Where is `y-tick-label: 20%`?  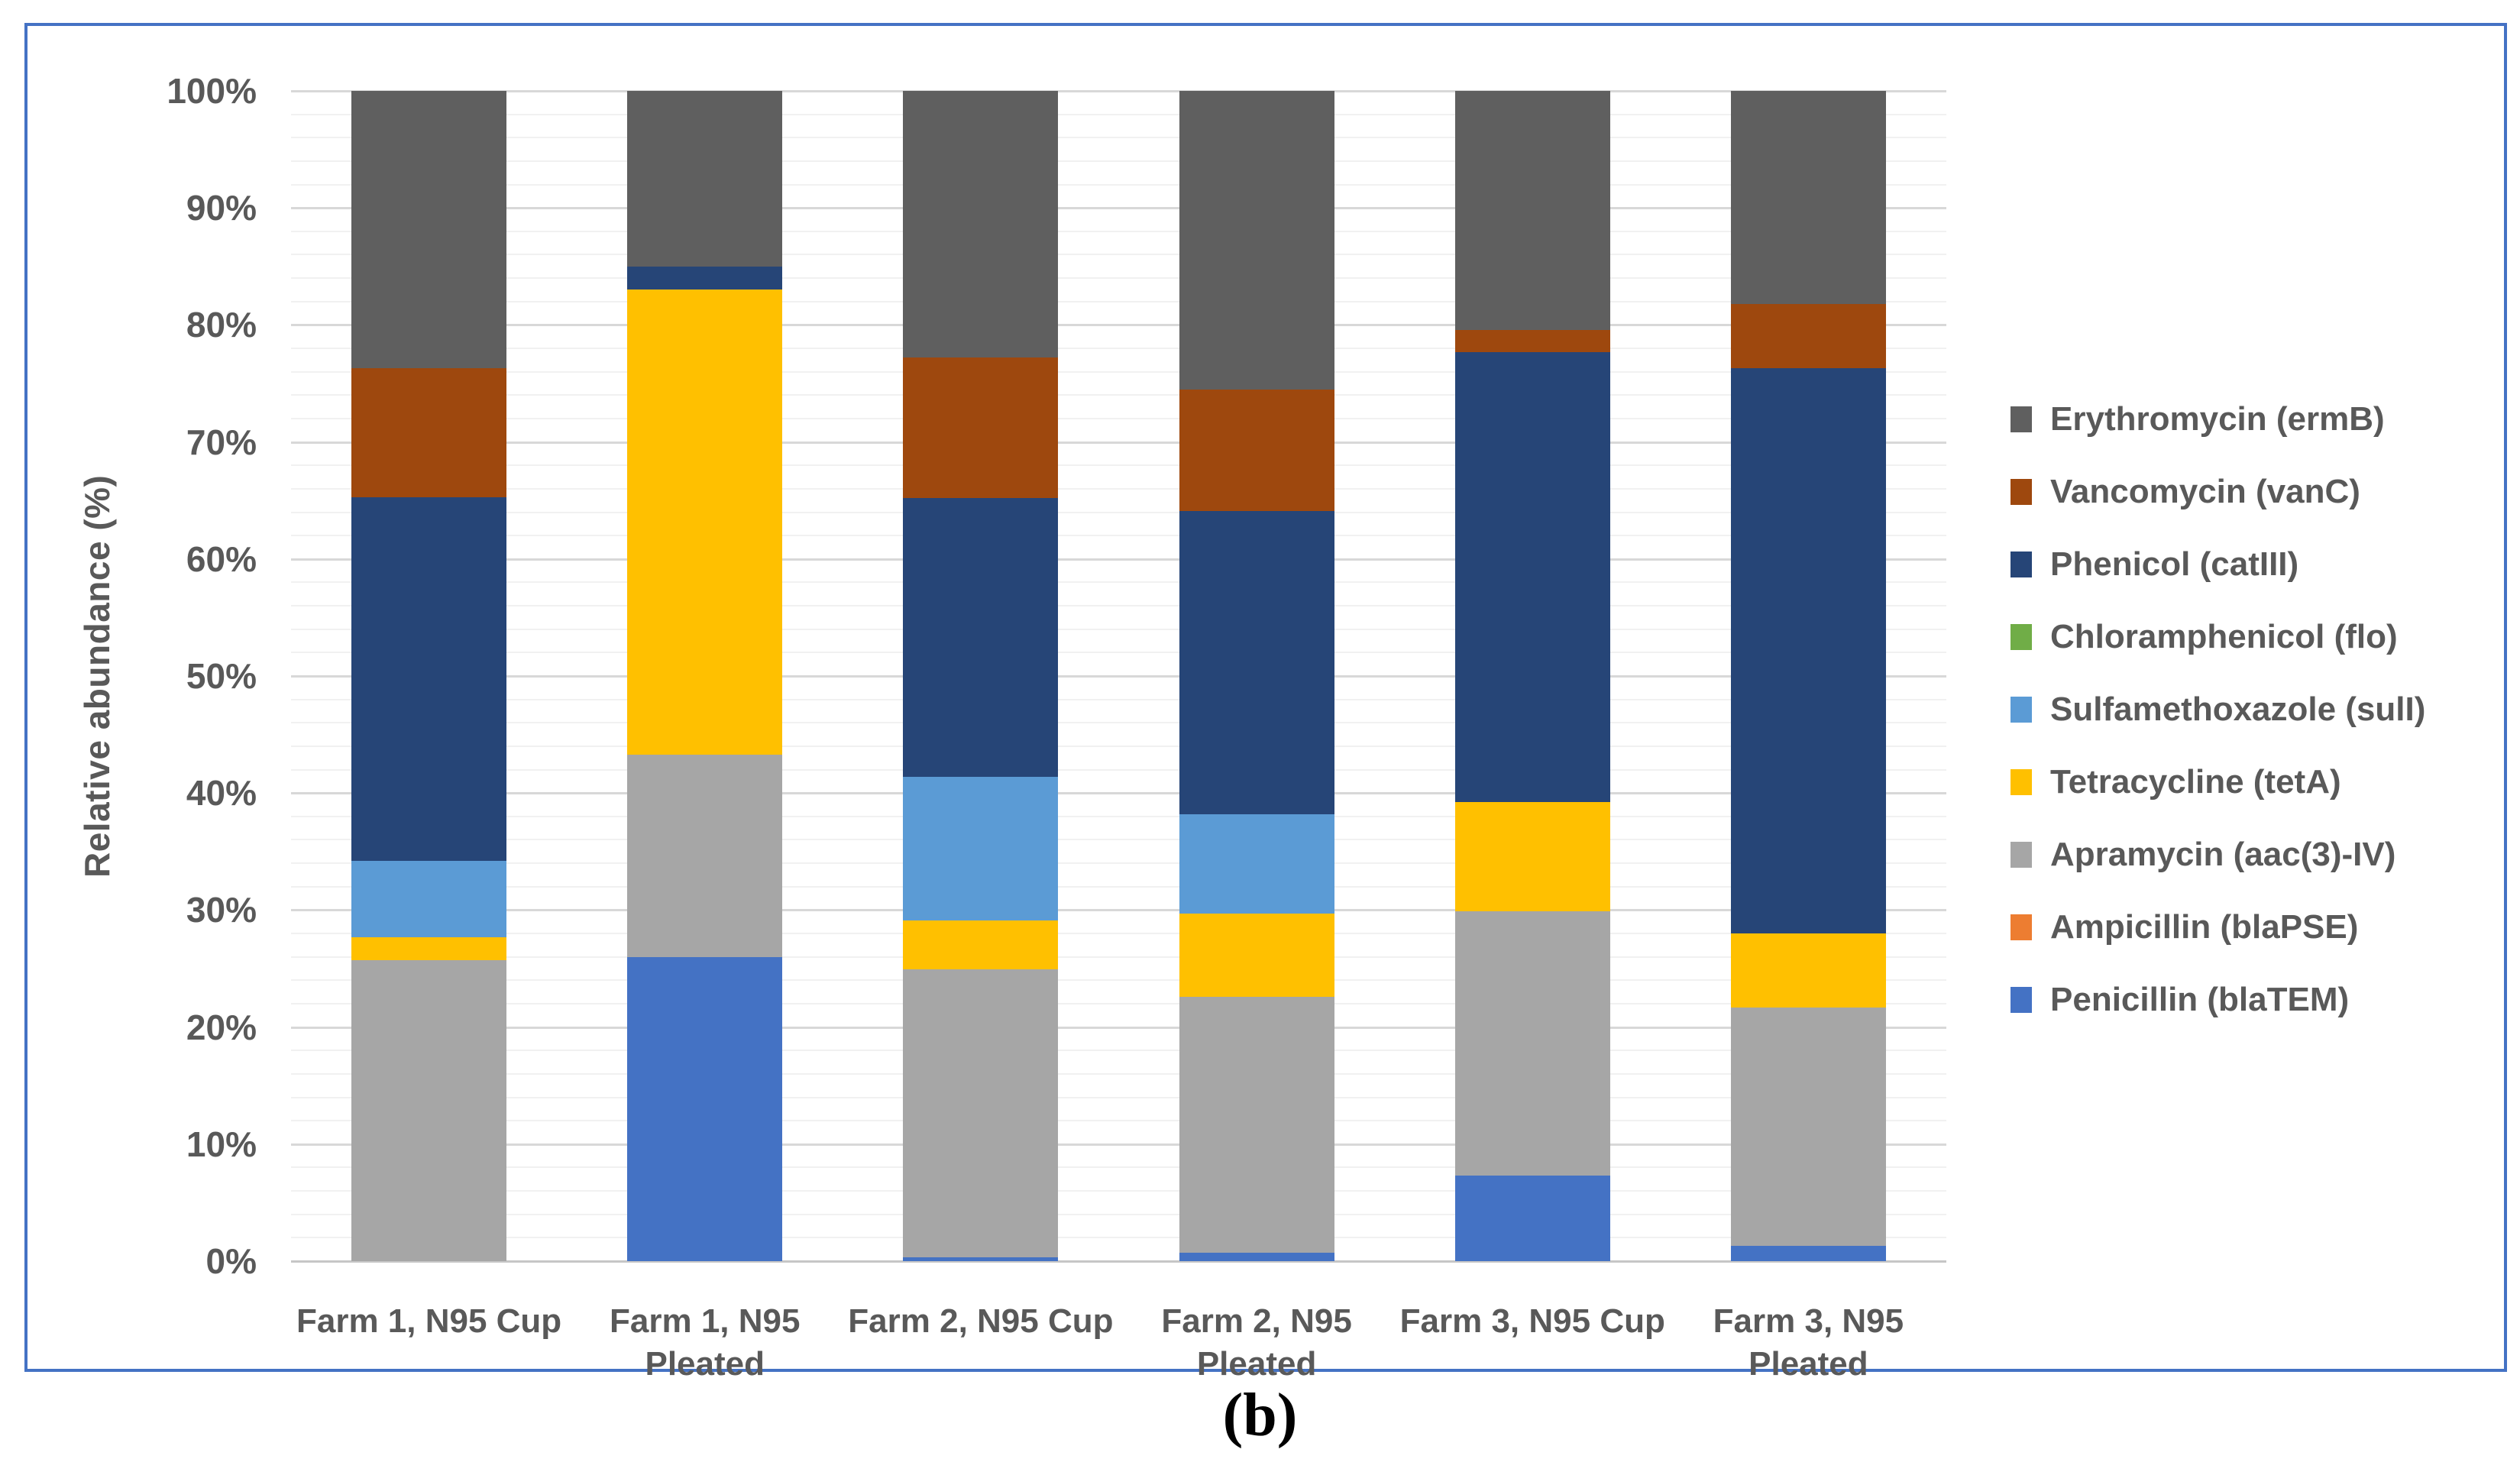 y-tick-label: 20% is located at coordinates (222, 1027).